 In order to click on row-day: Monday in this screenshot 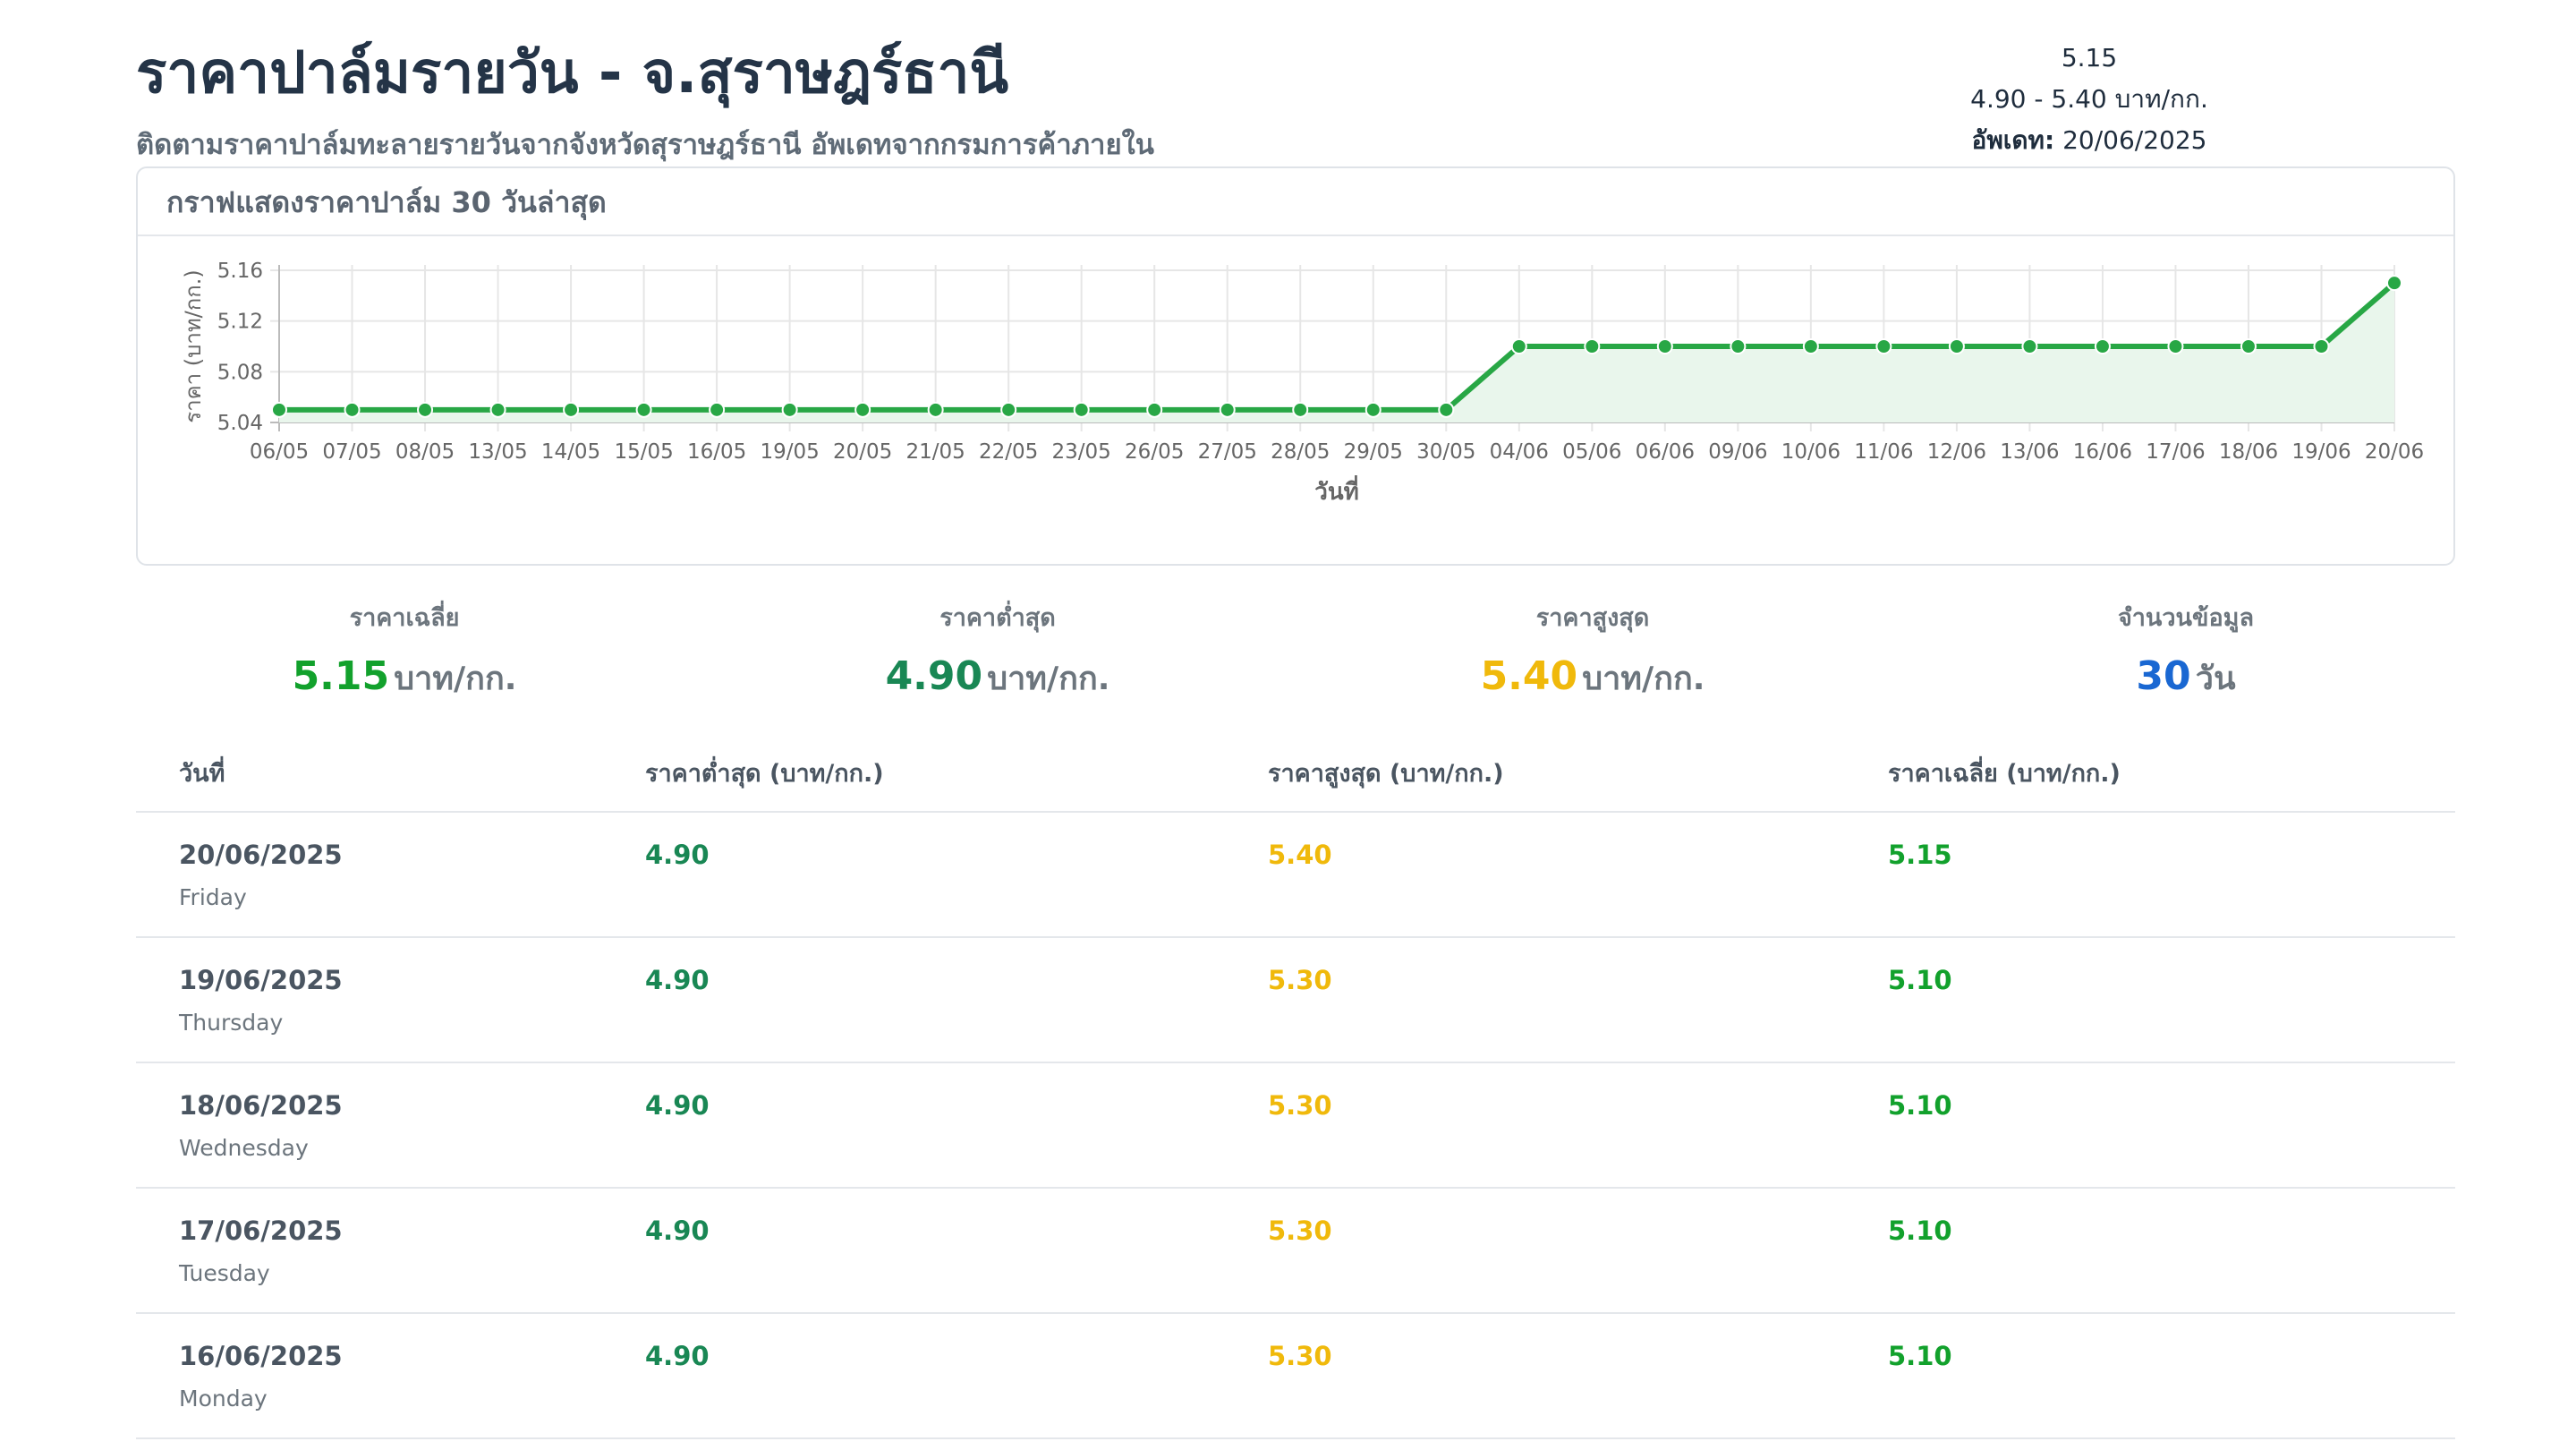, I will do `click(223, 1399)`.